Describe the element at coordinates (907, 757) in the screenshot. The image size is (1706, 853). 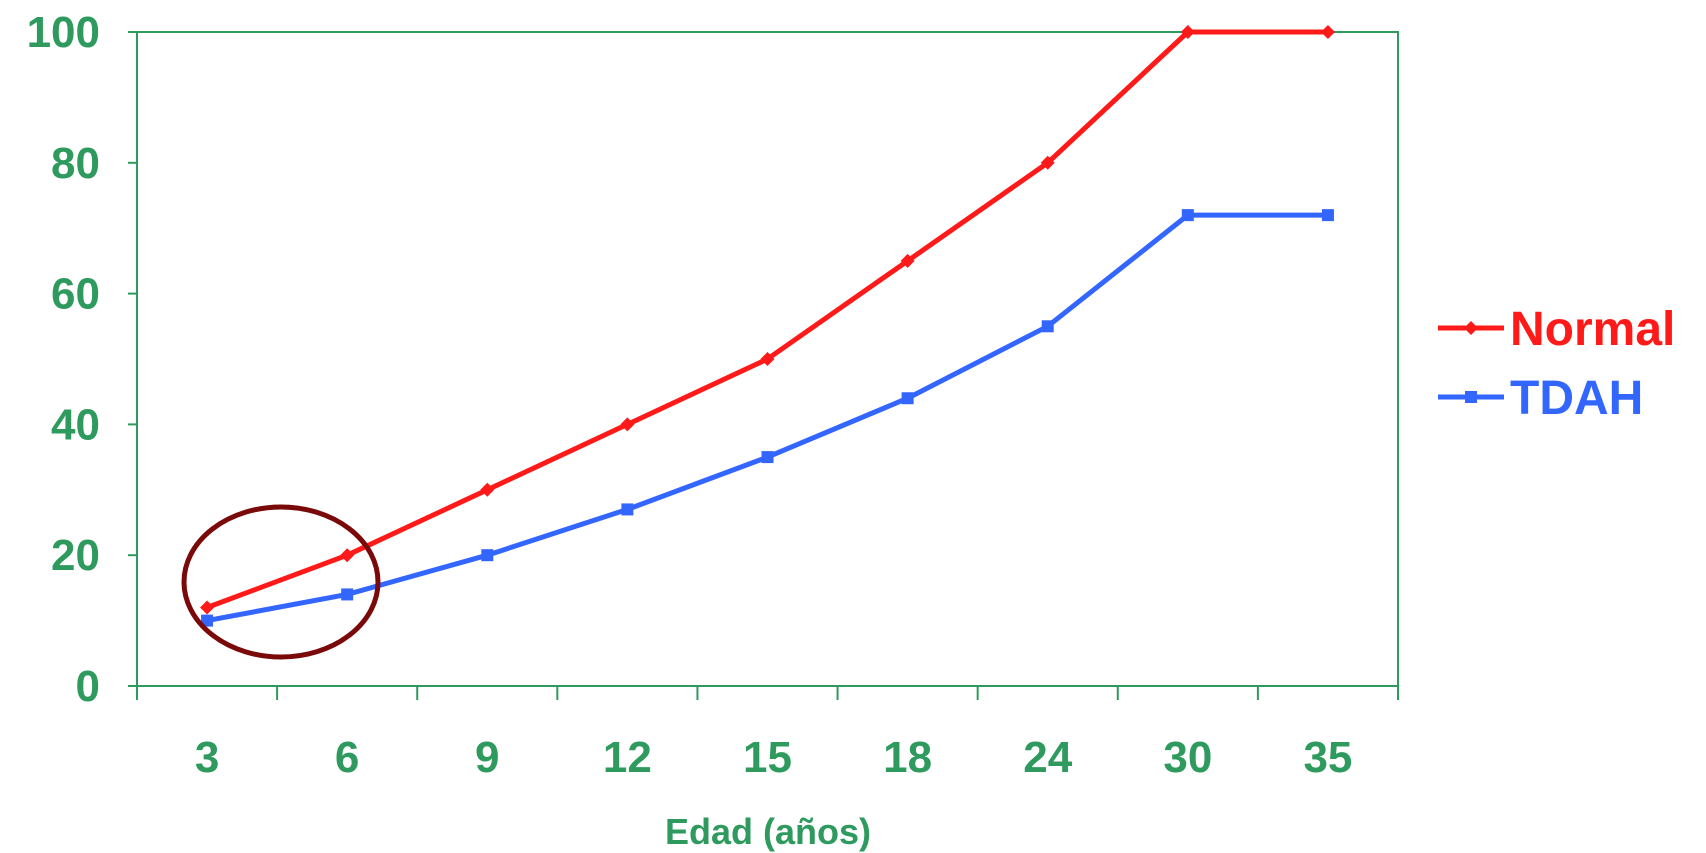
I see `x-tick-label: 18` at that location.